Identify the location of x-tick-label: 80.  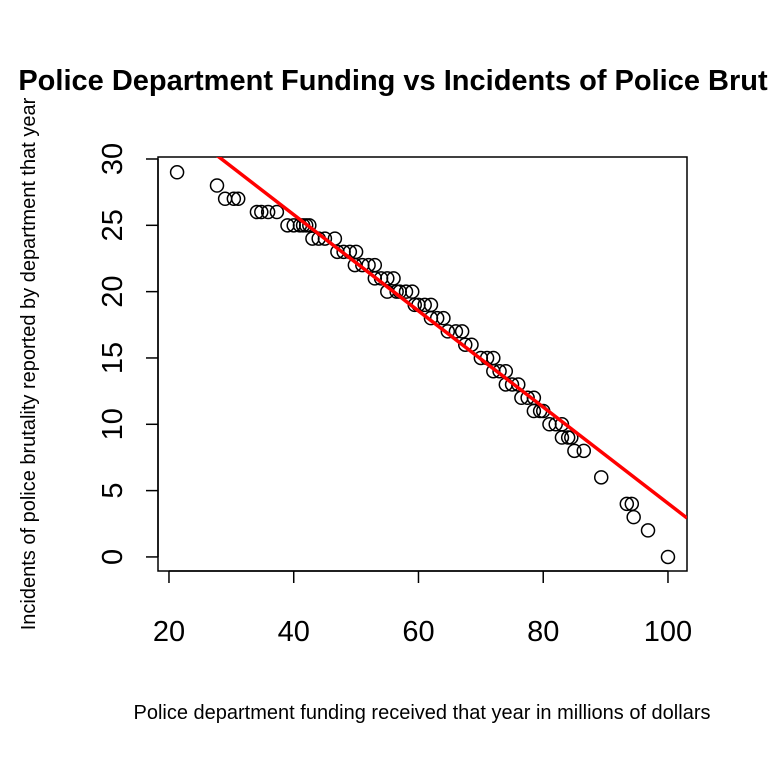
(543, 632).